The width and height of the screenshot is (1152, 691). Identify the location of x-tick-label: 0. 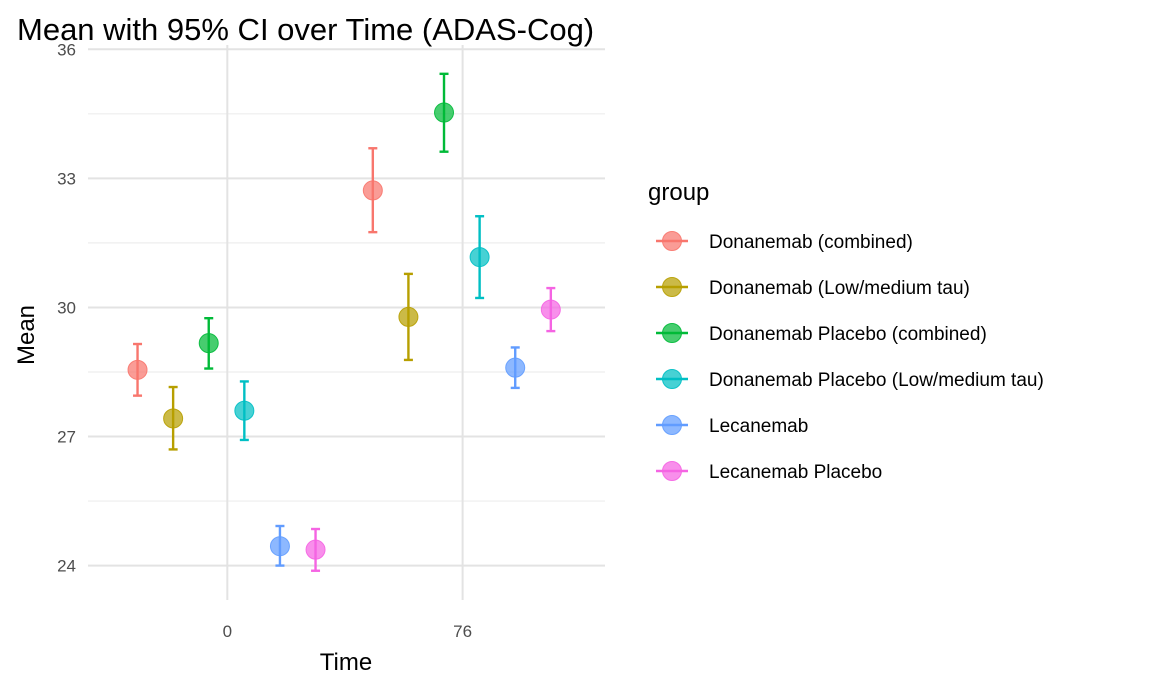
(227, 631).